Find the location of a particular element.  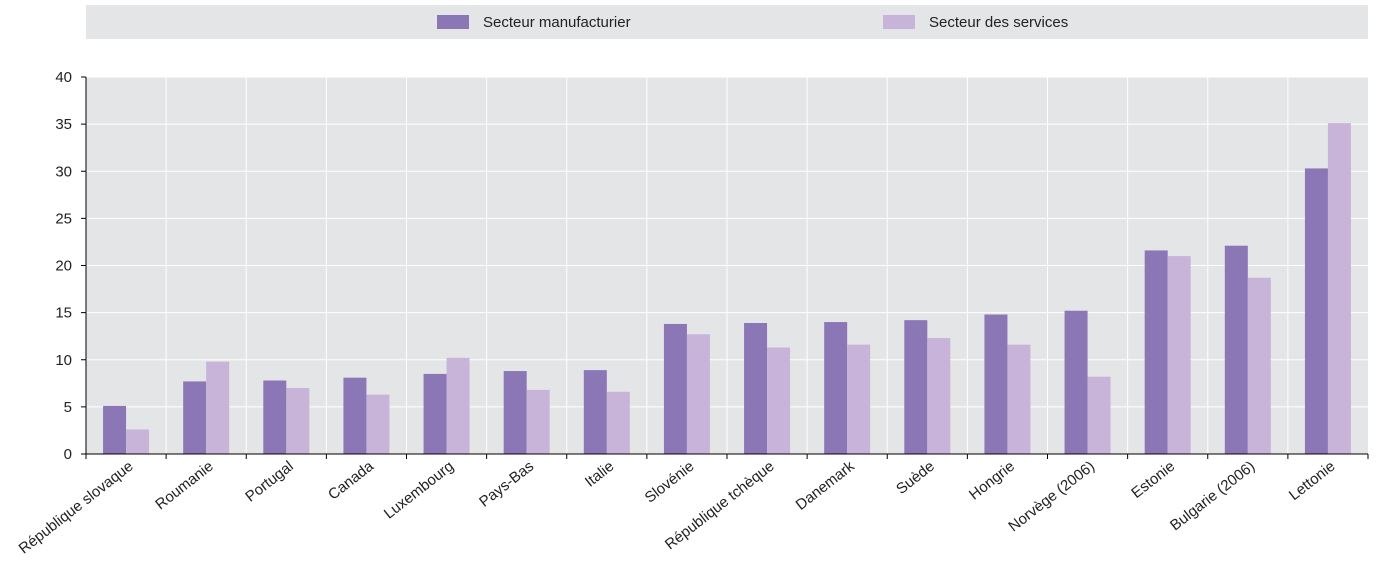

x-tick-label: Lettonie is located at coordinates (1312, 481).